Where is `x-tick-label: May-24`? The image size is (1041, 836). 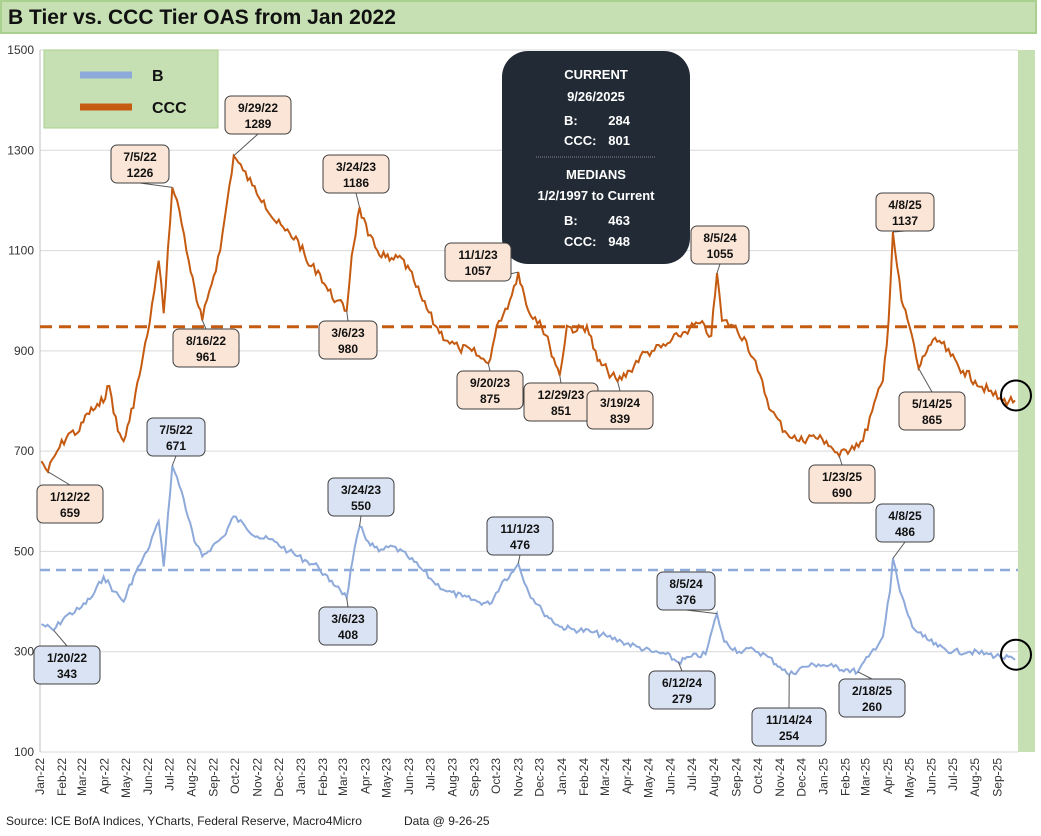
x-tick-label: May-24 is located at coordinates (648, 778).